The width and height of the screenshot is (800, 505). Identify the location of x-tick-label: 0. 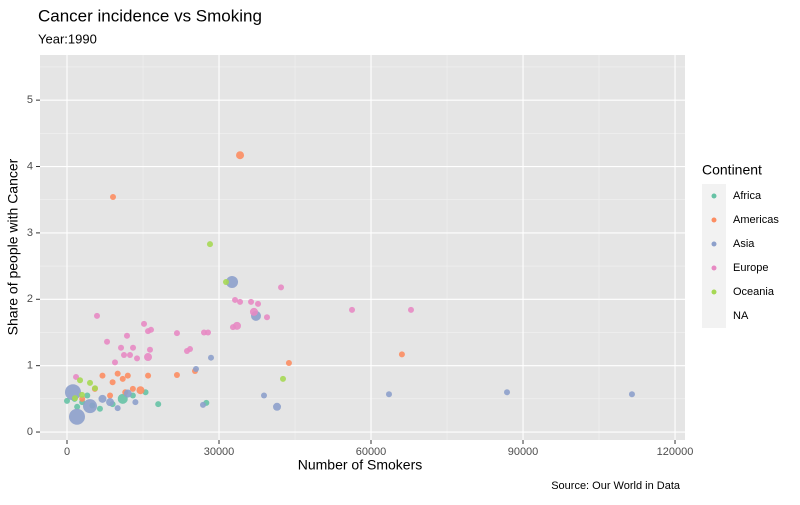
(67, 452).